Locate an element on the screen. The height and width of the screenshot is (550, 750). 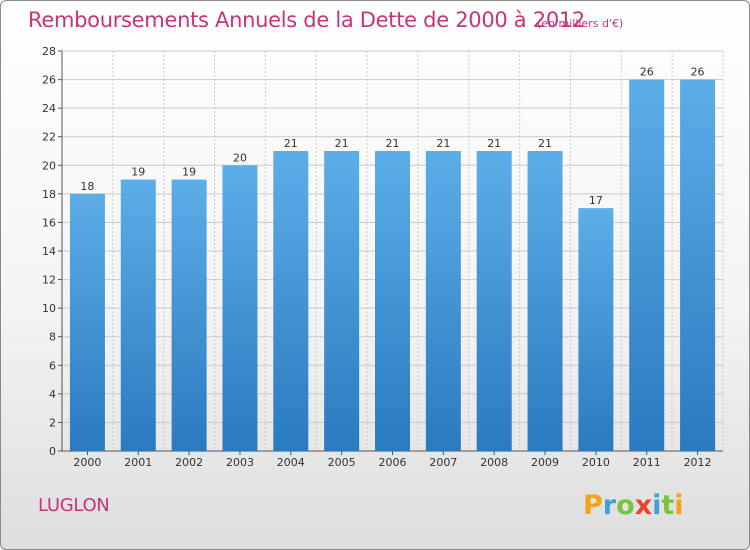
y-tick-label: 6 is located at coordinates (52, 365).